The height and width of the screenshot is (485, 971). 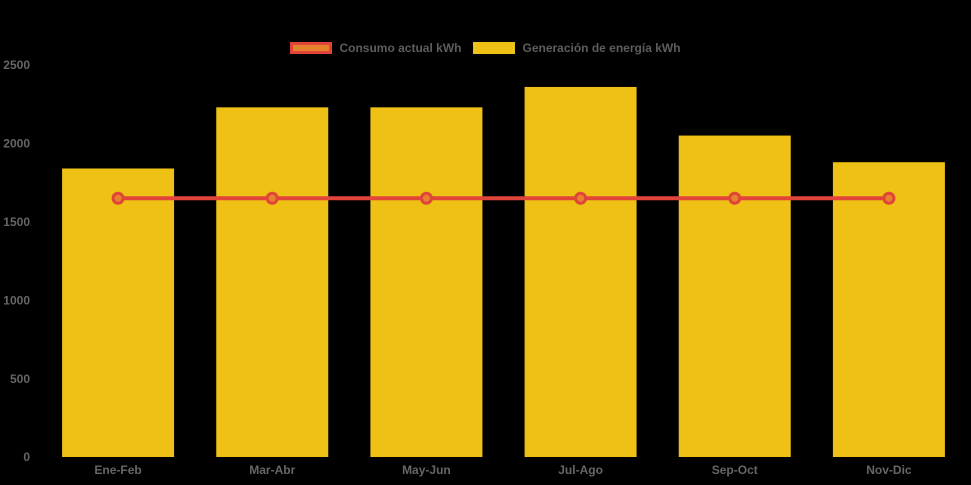 I want to click on x-tick-label: Jul-Ago, so click(x=580, y=470).